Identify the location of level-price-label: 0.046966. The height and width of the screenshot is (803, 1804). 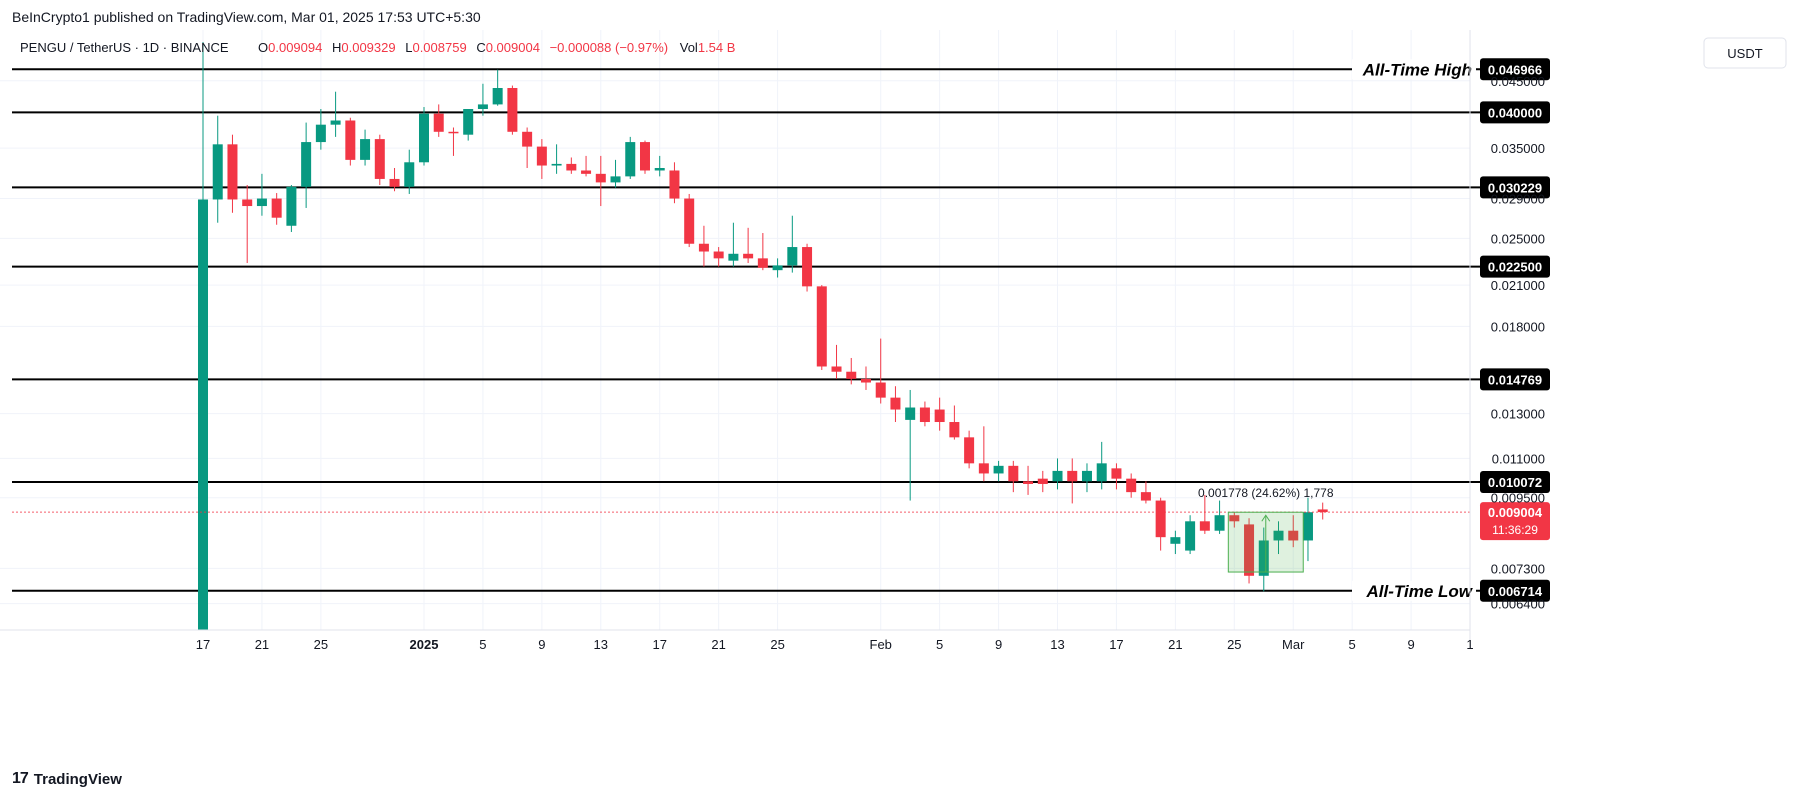
(1515, 69).